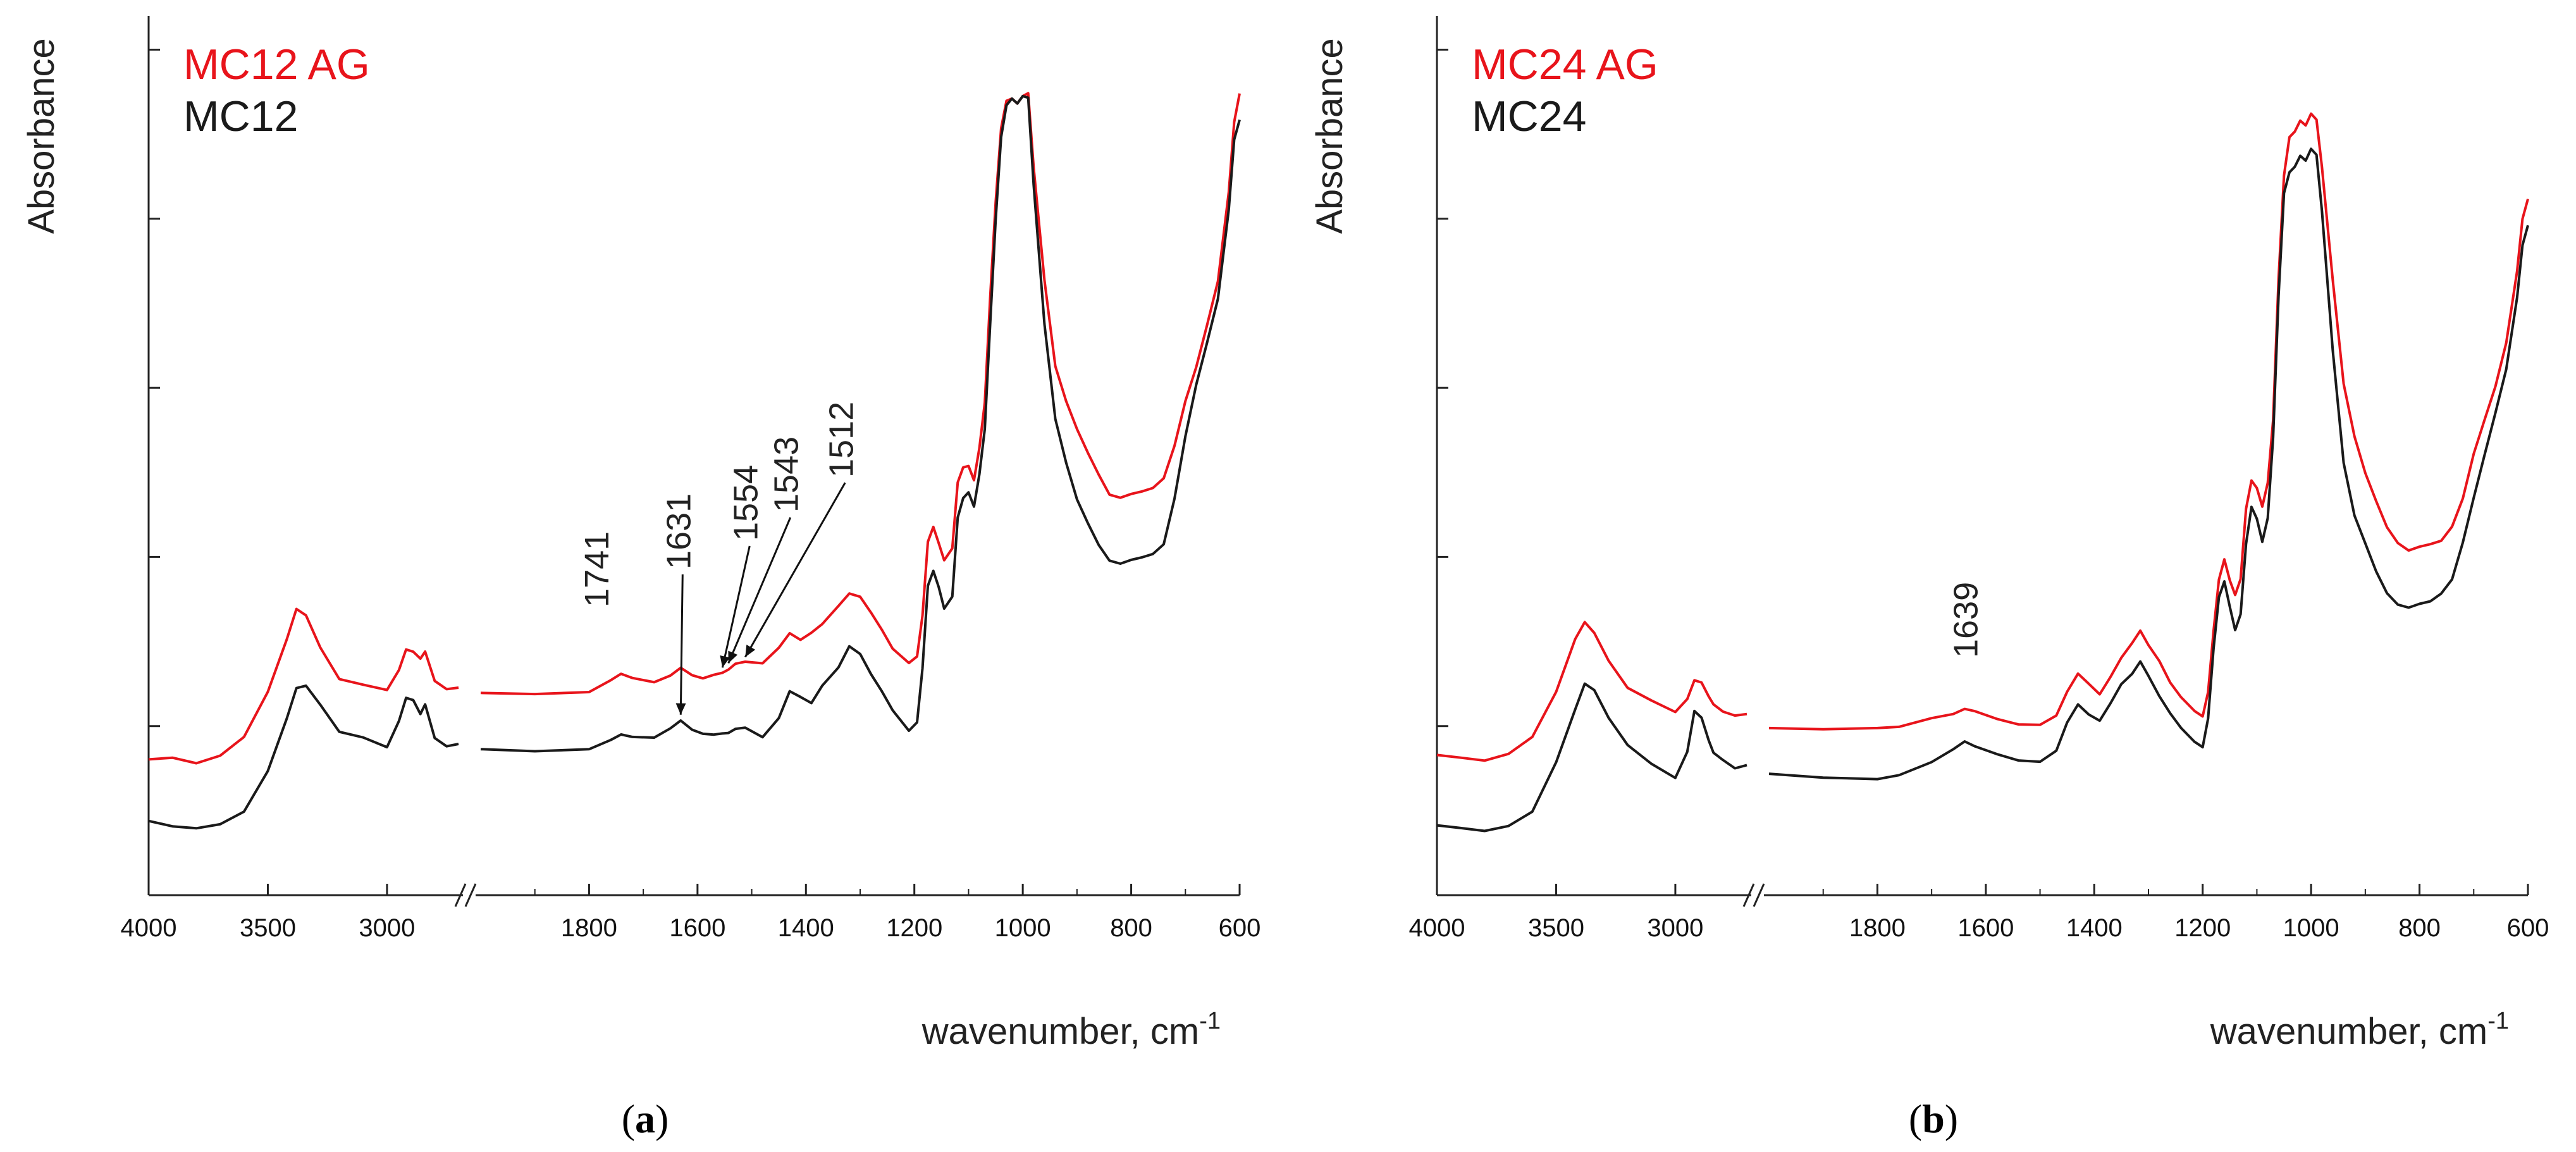 Image resolution: width=2576 pixels, height=1152 pixels. I want to click on legend-entry: MC12, so click(241, 116).